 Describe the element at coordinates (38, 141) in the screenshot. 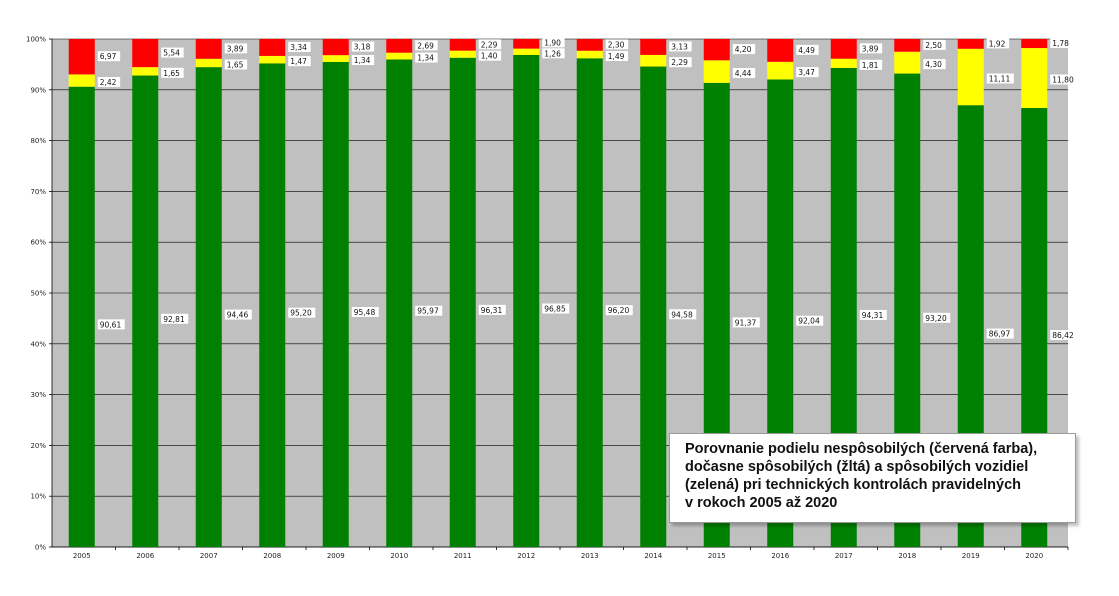

I see `y-tick-label: 80%` at that location.